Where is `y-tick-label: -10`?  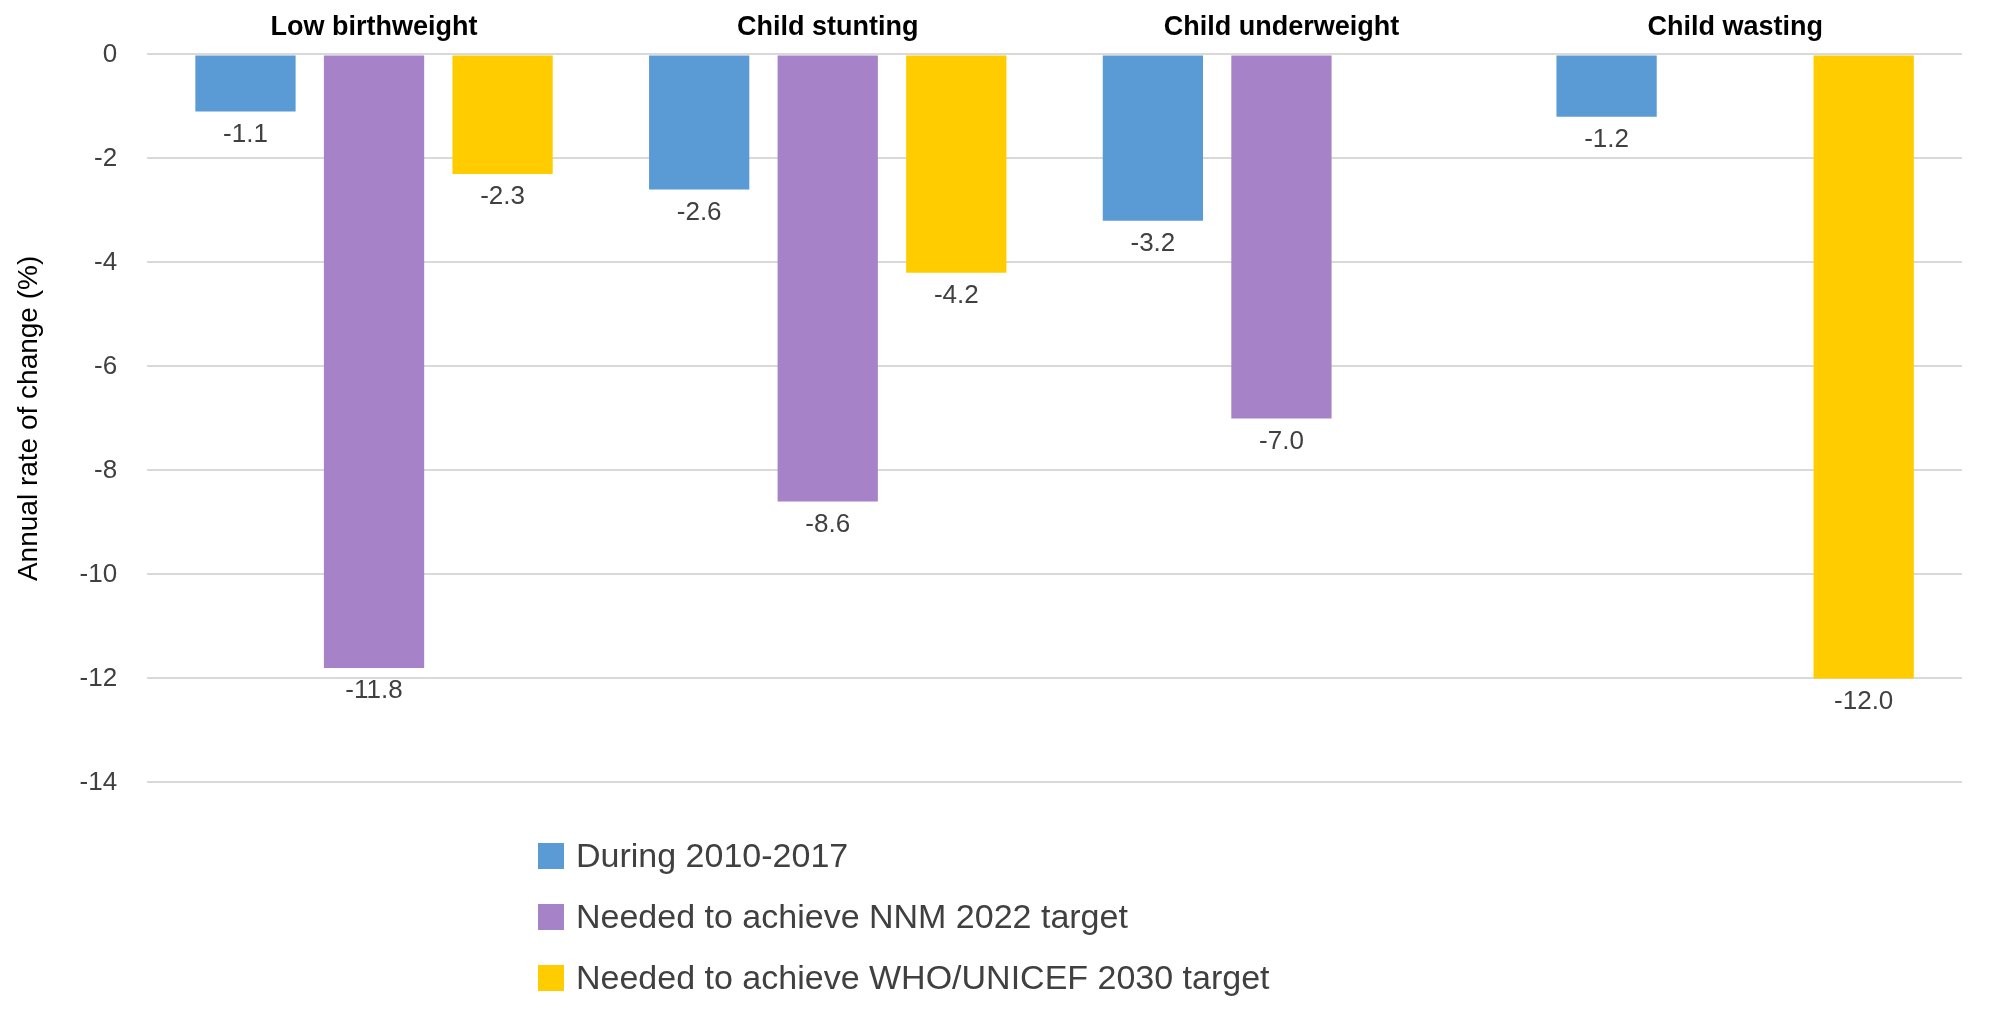
y-tick-label: -10 is located at coordinates (98, 572).